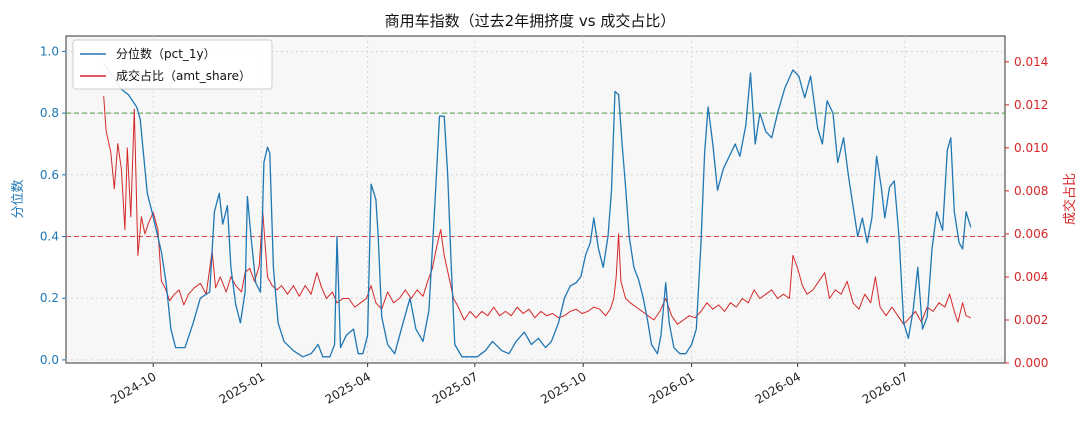 This screenshot has height=433, width=1089. What do you see at coordinates (49, 237) in the screenshot?
I see `y-tick-label-left: 0.4` at bounding box center [49, 237].